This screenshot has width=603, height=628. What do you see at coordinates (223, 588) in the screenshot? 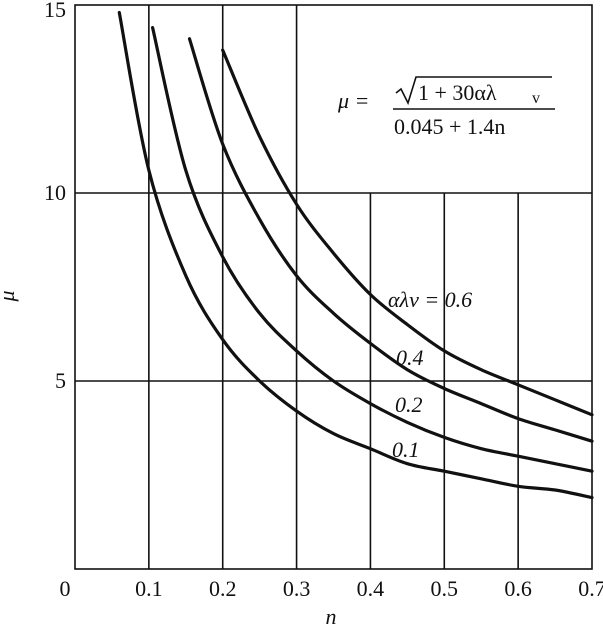
I see `x-tick-0.2: 0.2` at bounding box center [223, 588].